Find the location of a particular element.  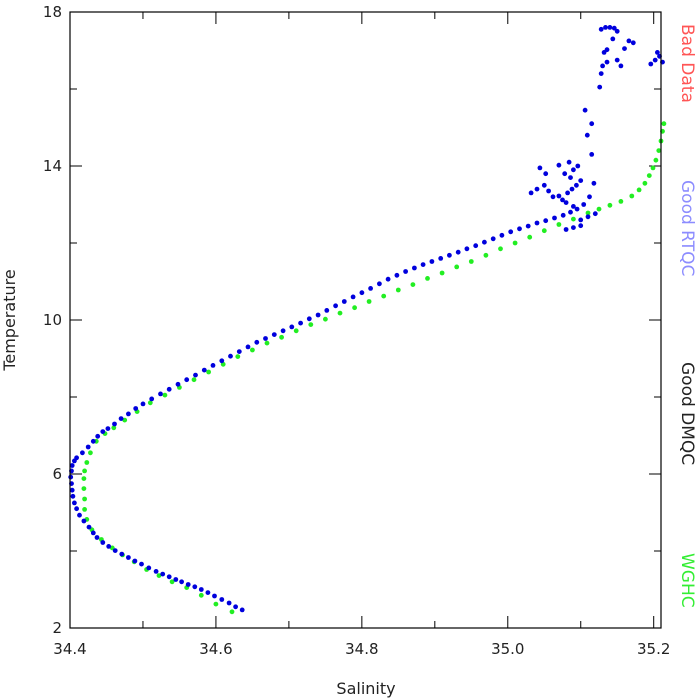

y-tick-label: 14 is located at coordinates (52, 166).